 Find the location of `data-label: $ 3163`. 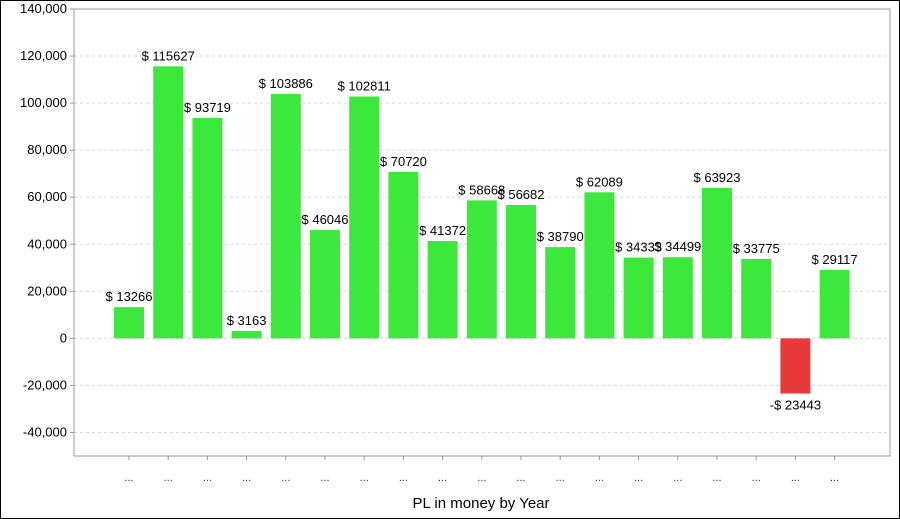

data-label: $ 3163 is located at coordinates (247, 320).